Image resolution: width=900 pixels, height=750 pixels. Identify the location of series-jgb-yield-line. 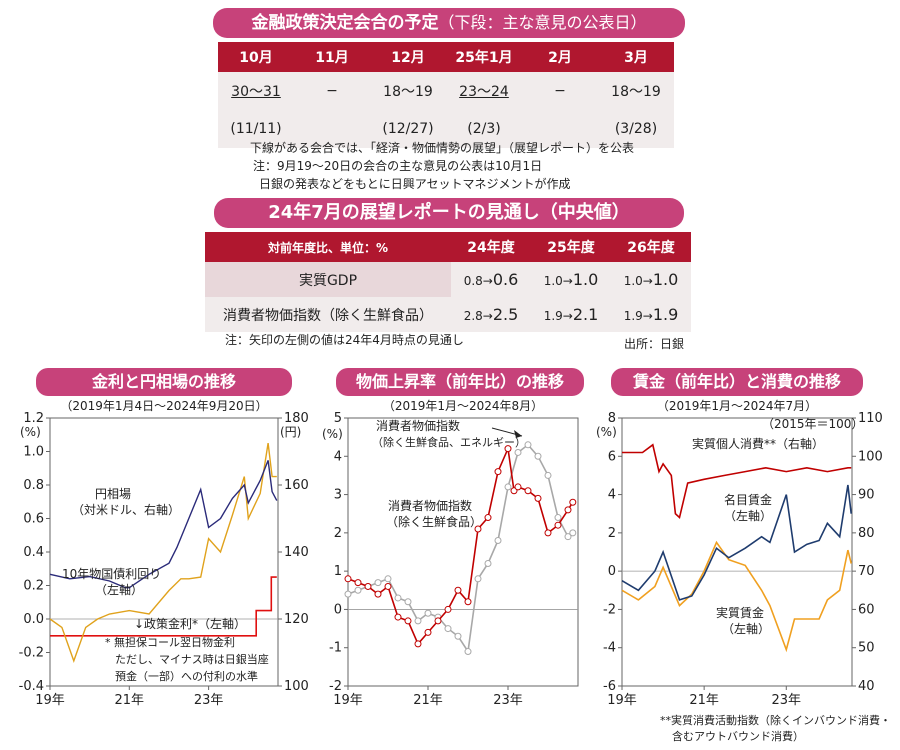
(163, 552).